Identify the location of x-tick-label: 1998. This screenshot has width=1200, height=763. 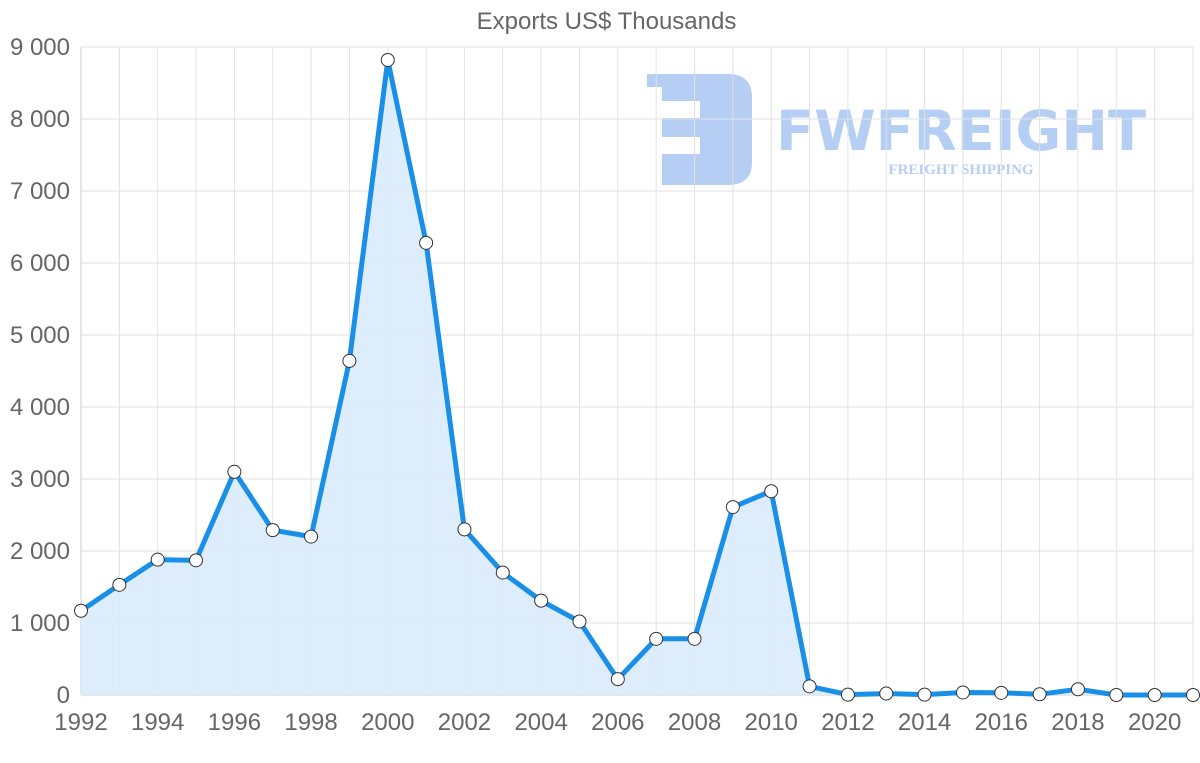
(310, 722).